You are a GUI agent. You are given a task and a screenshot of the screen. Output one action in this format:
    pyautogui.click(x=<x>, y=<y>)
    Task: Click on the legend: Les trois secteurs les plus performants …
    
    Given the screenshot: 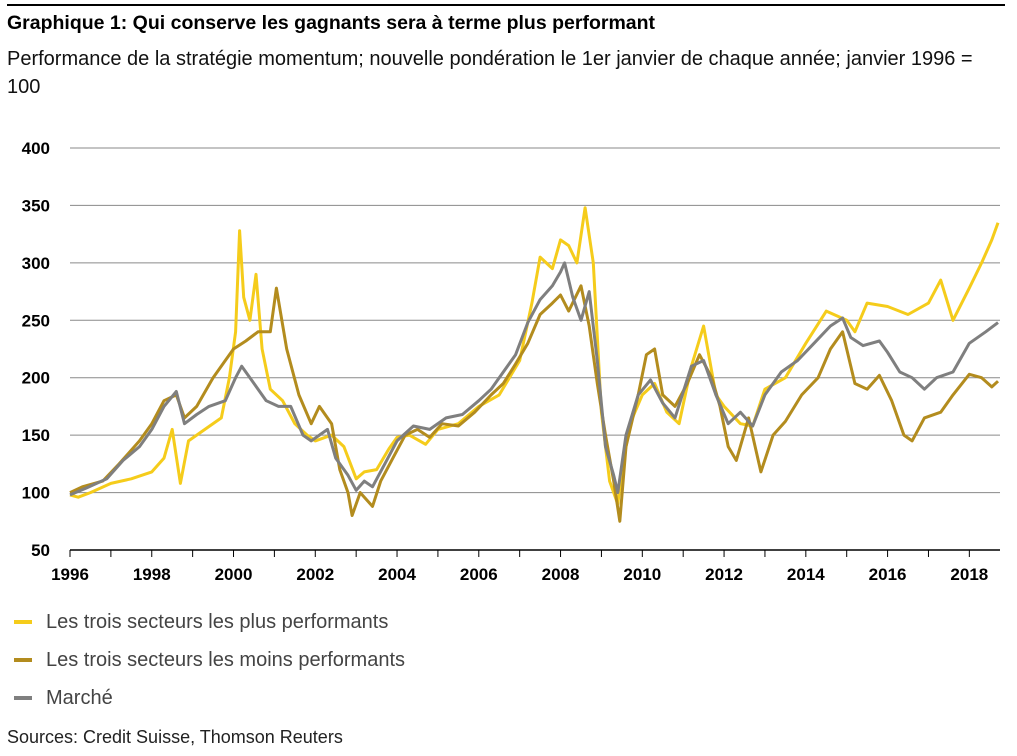 What is the action you would take?
    pyautogui.click(x=209, y=660)
    